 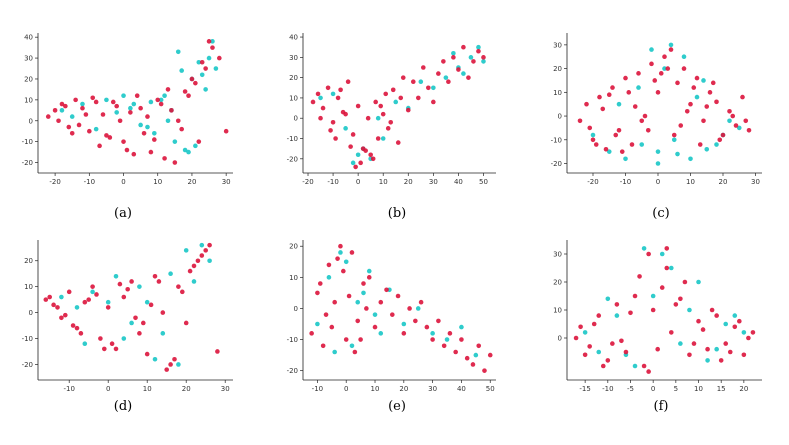 I want to click on scatter-panel: -10 0 10 20 30 40 50 -20 -10 0 10 20 (e), so click(x=391, y=327).